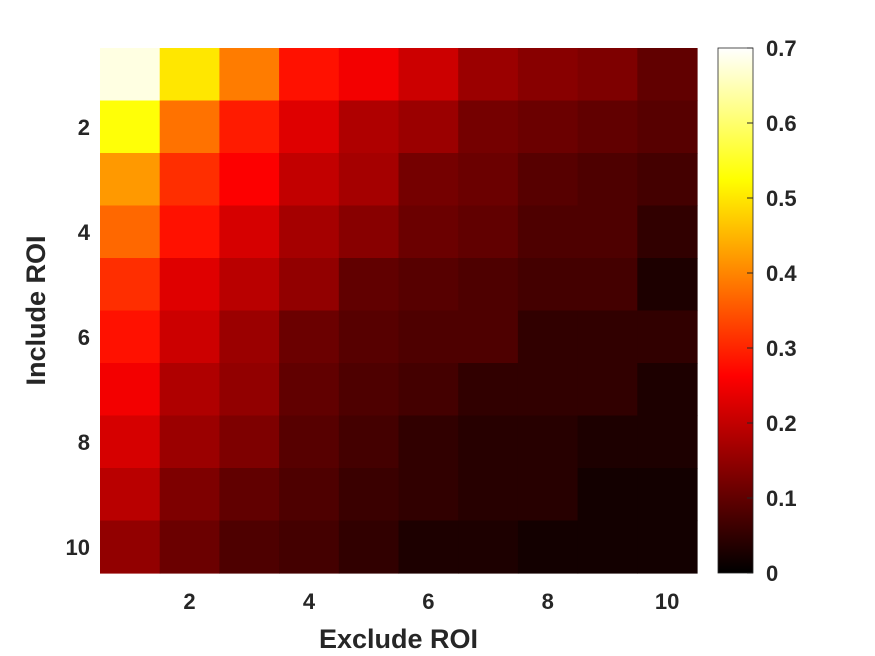 The height and width of the screenshot is (656, 875). I want to click on colorbar-tick-label: 0.4, so click(781, 273).